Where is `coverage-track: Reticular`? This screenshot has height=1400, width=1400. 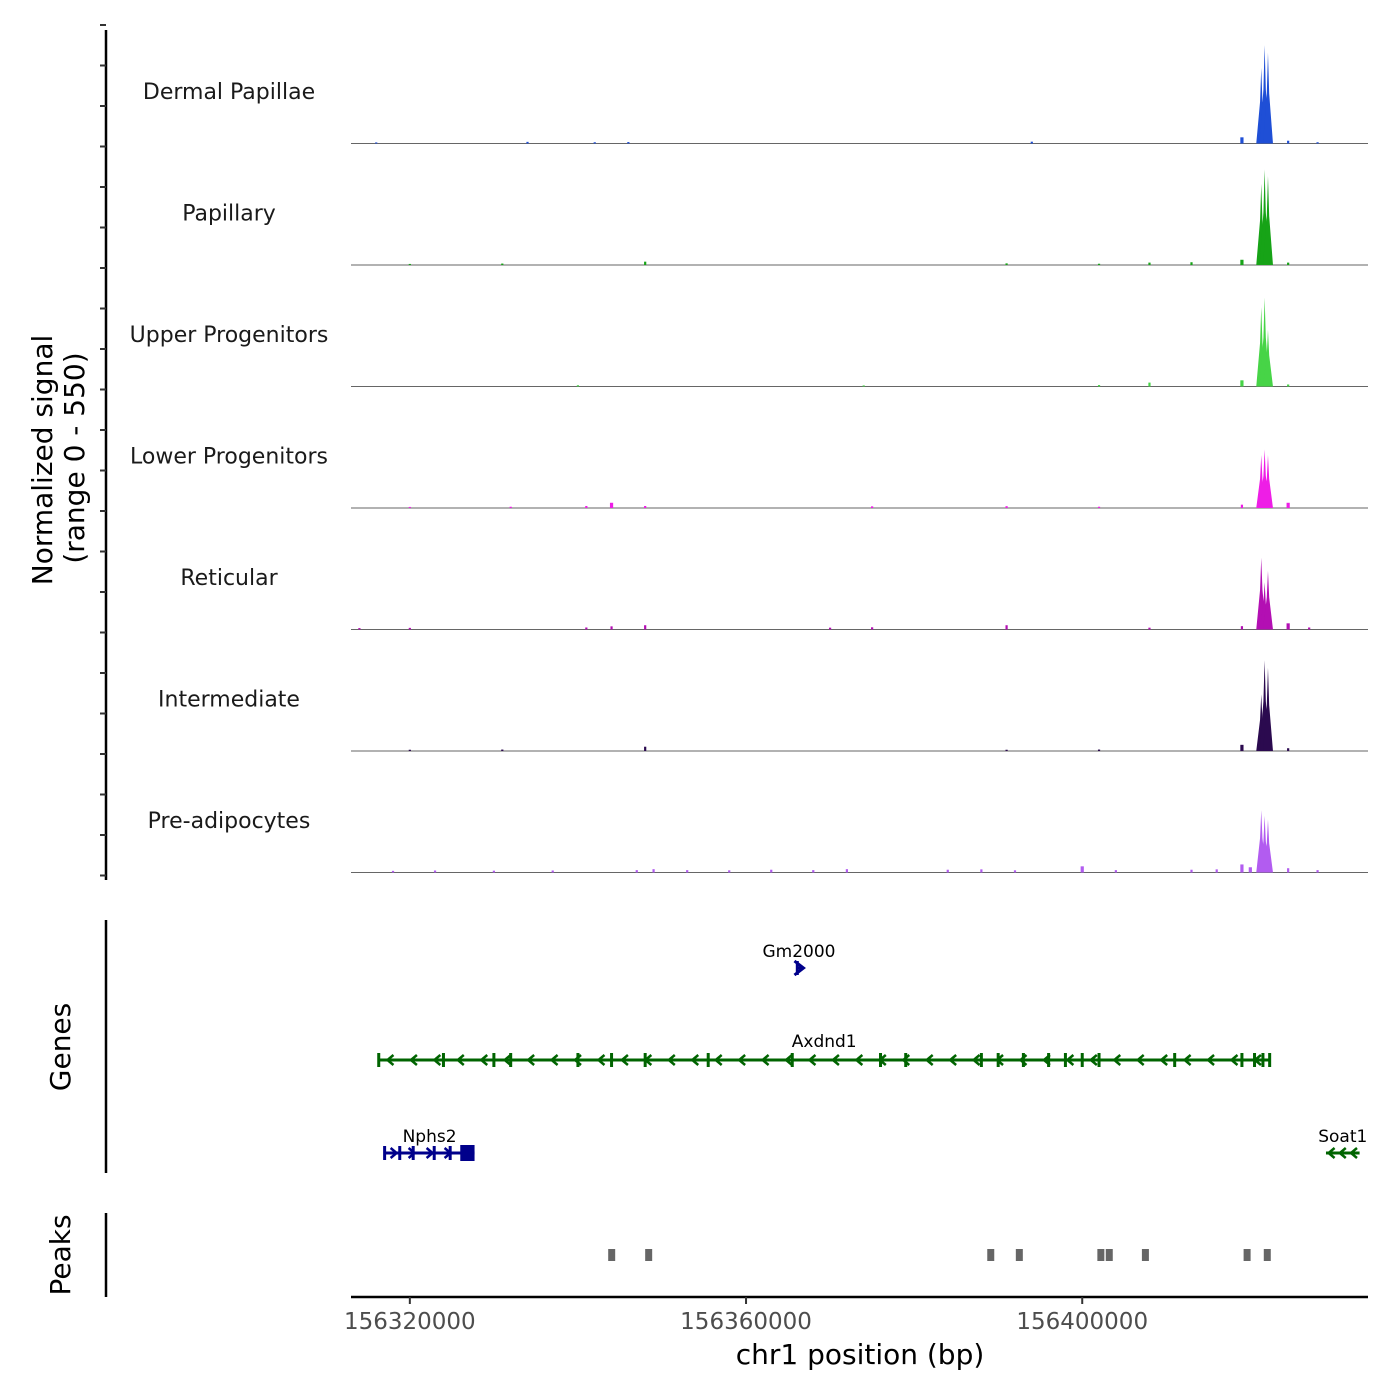 coverage-track: Reticular is located at coordinates (774, 593).